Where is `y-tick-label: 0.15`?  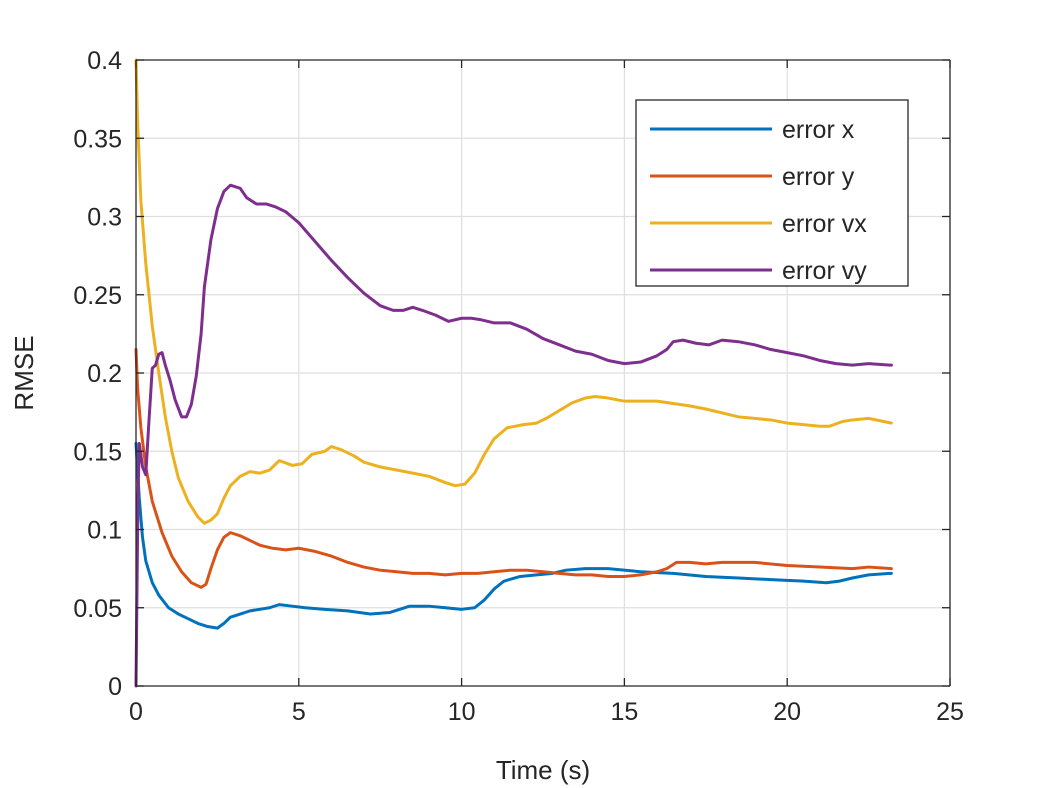
y-tick-label: 0.15 is located at coordinates (97, 452).